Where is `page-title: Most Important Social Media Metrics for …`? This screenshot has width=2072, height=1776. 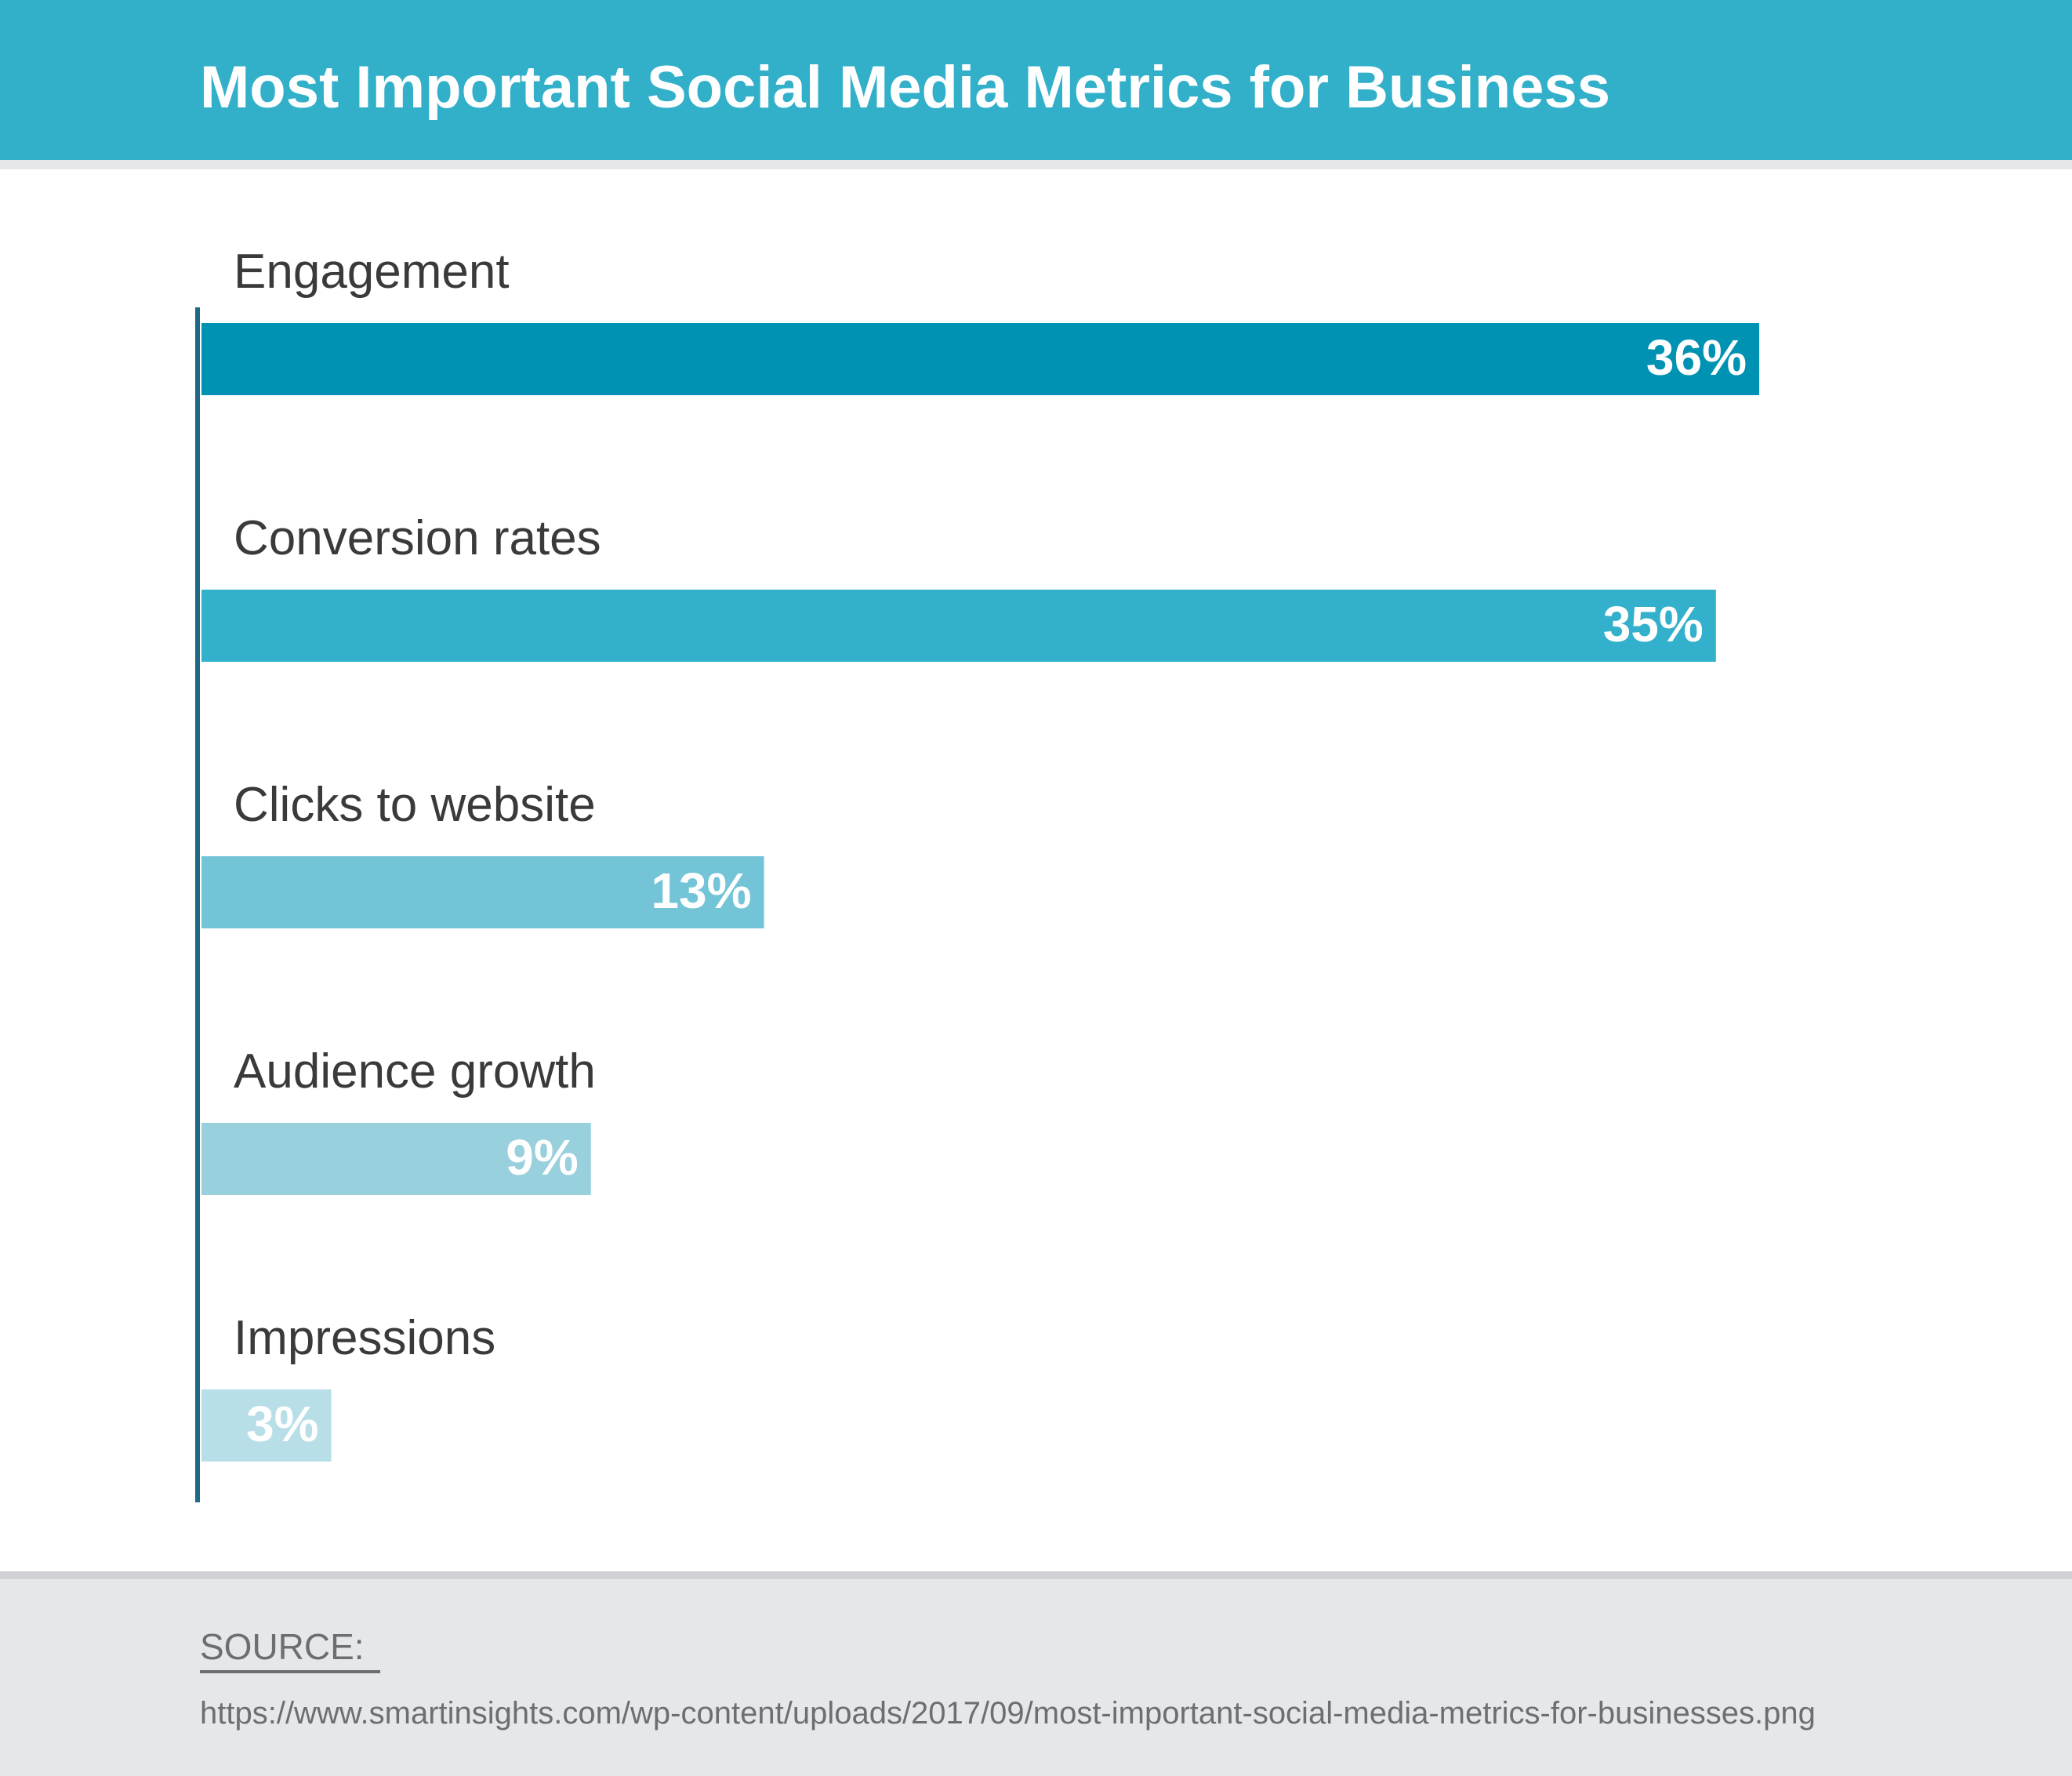 page-title: Most Important Social Media Metrics for … is located at coordinates (905, 87).